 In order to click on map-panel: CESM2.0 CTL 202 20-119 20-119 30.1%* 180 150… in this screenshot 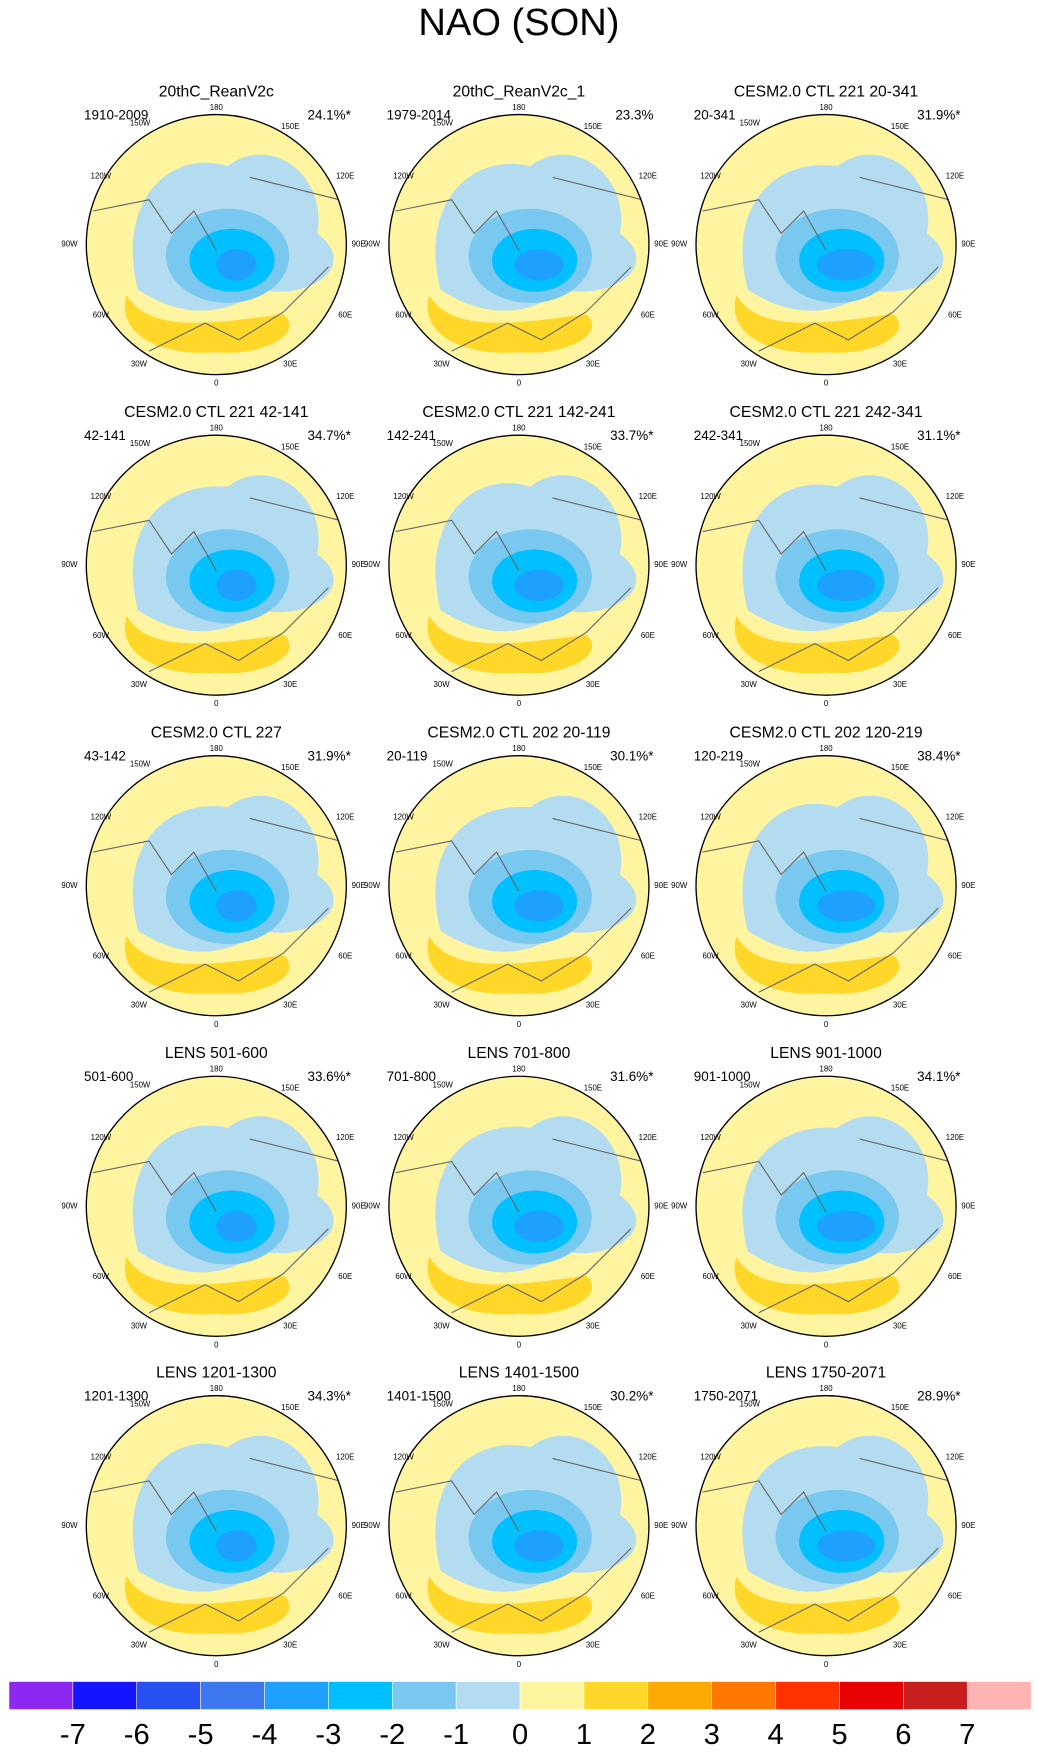, I will do `click(516, 876)`.